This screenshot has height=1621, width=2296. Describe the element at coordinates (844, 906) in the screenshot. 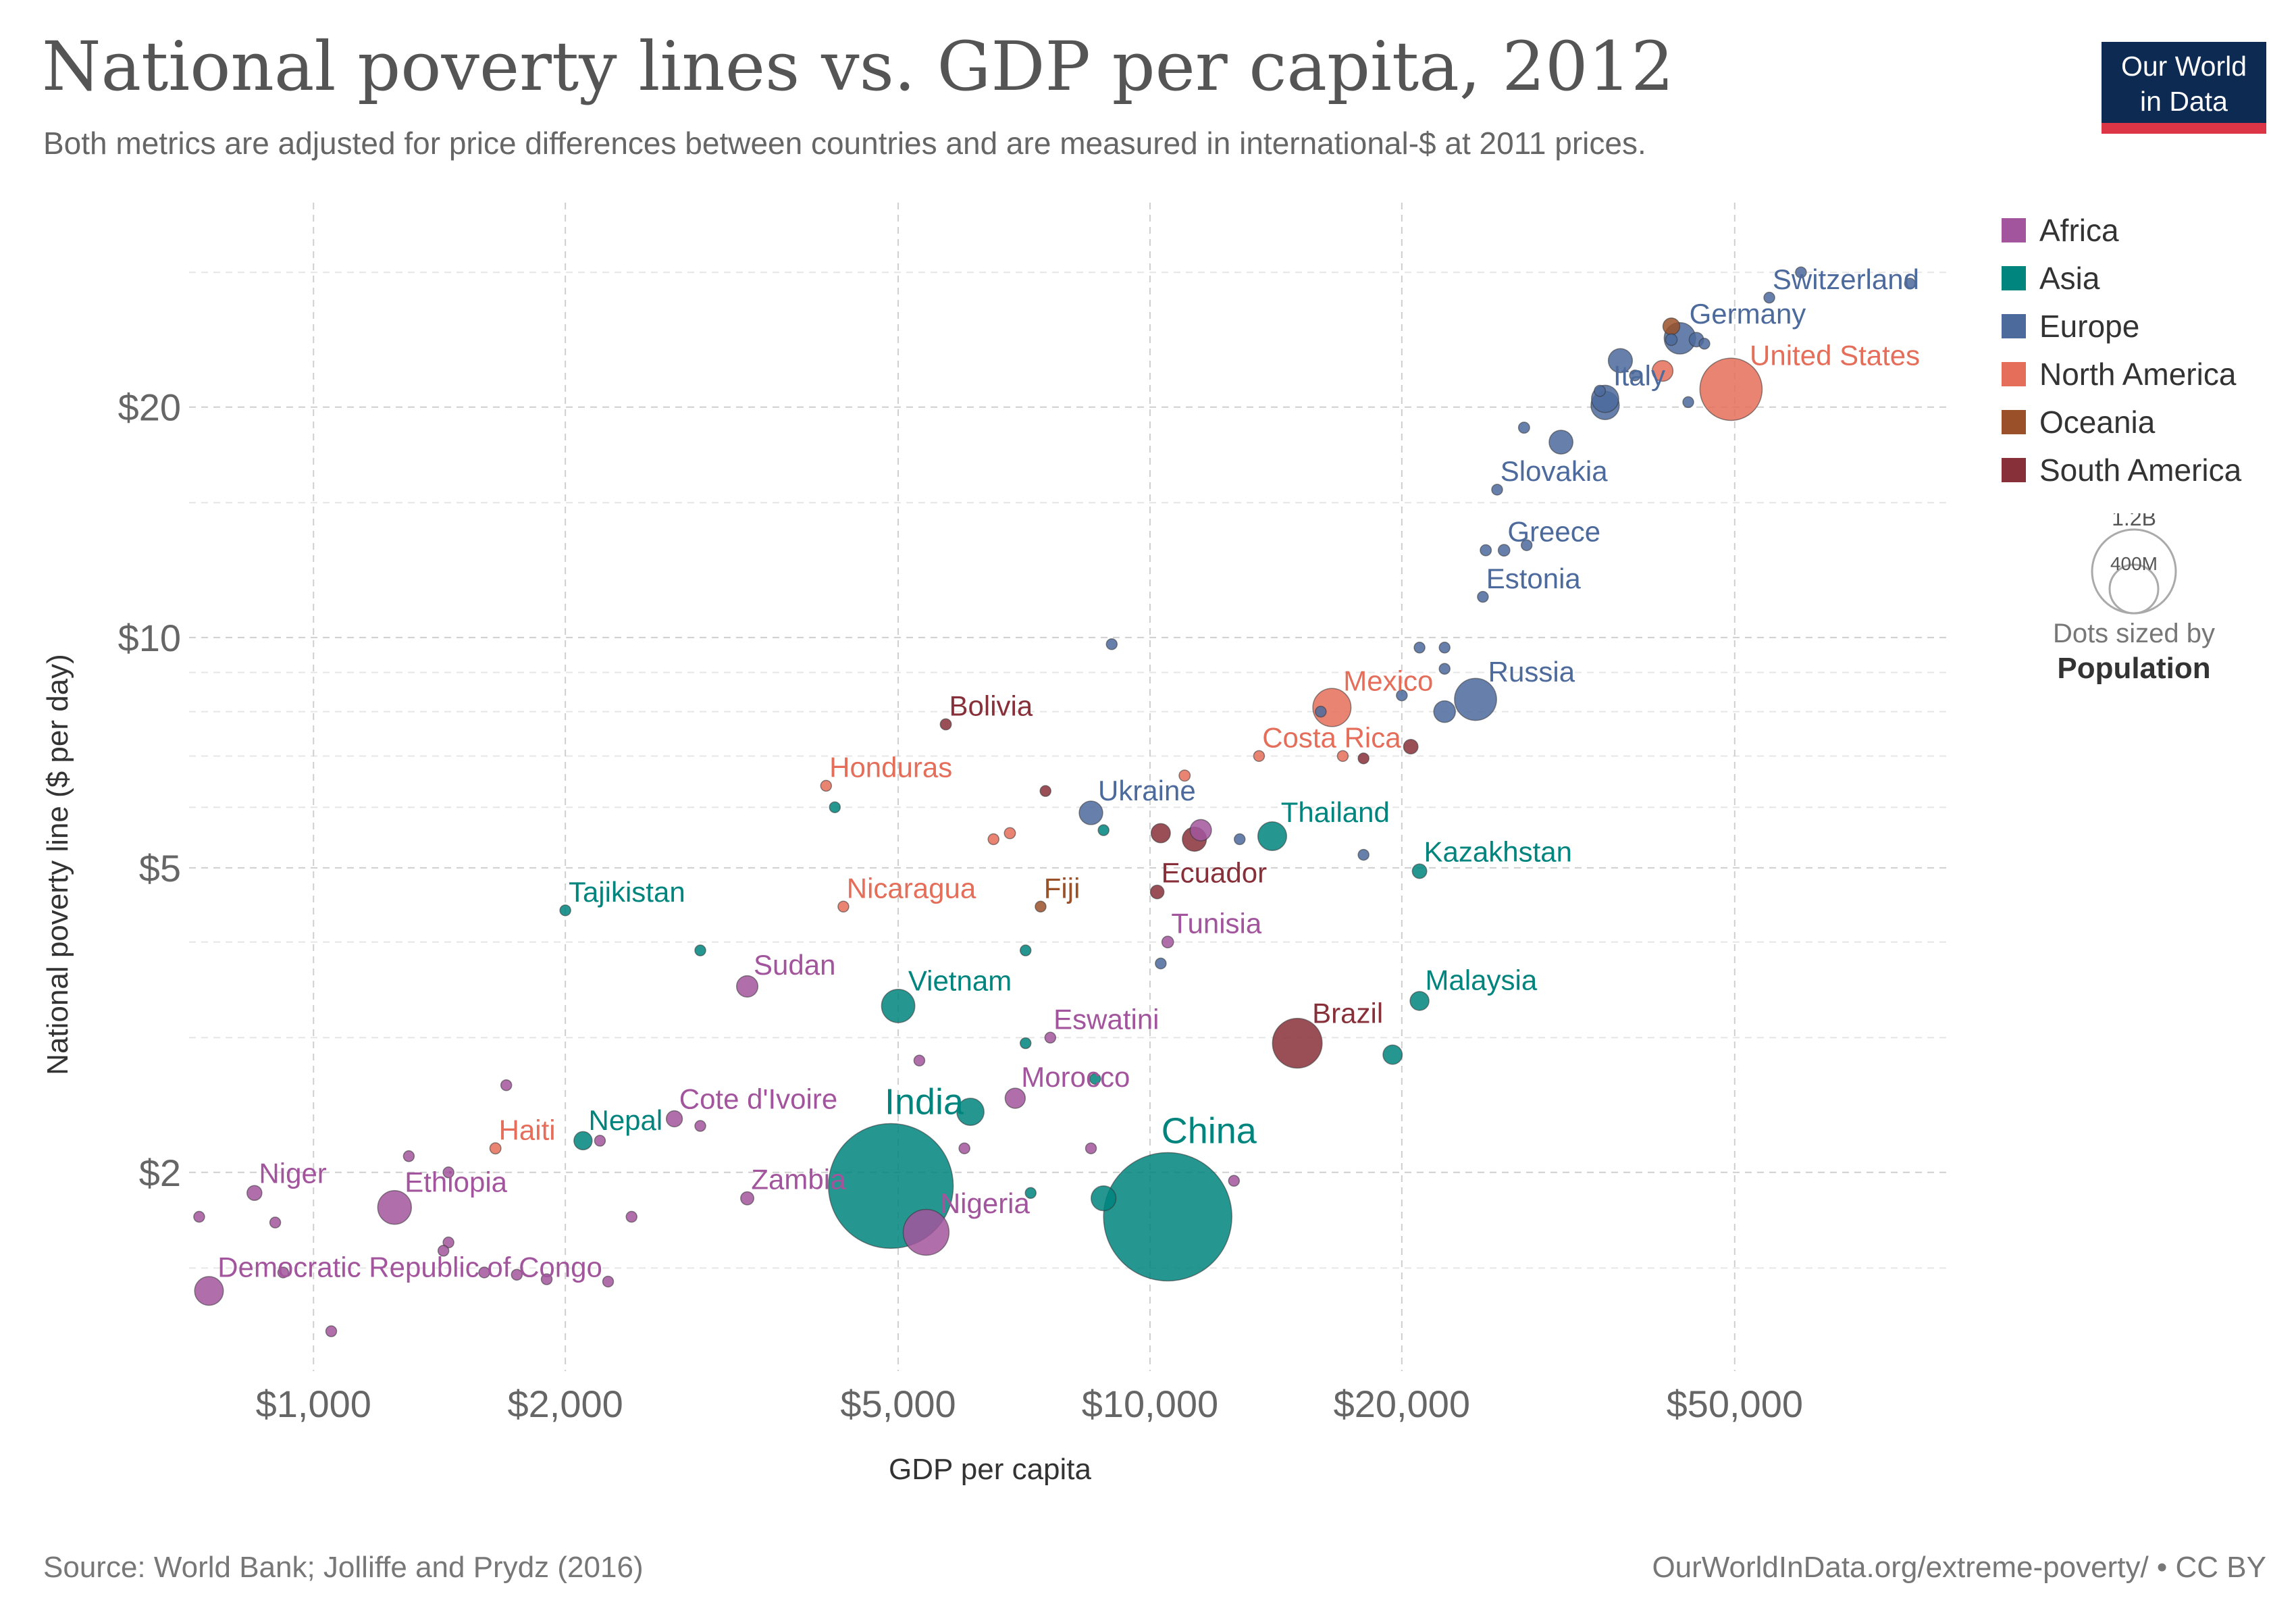

I see `data-point-nicaragua` at that location.